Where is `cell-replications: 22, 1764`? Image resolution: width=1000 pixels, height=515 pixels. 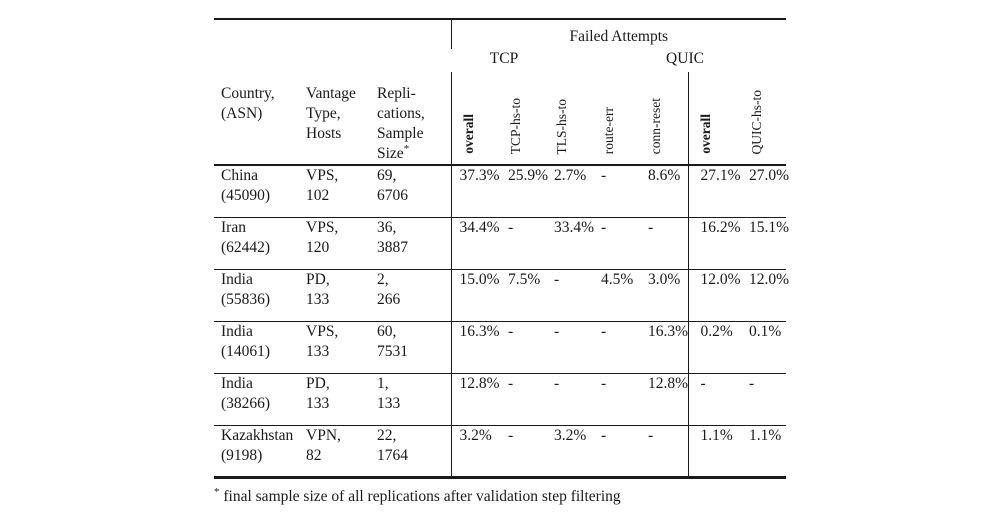
cell-replications: 22, 1764 is located at coordinates (392, 445).